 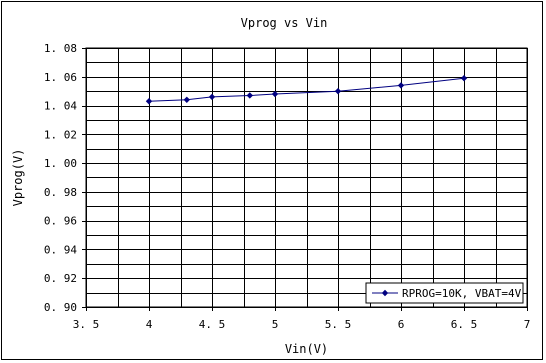 I want to click on chart-title: Vprog vs Vin, so click(x=284, y=23).